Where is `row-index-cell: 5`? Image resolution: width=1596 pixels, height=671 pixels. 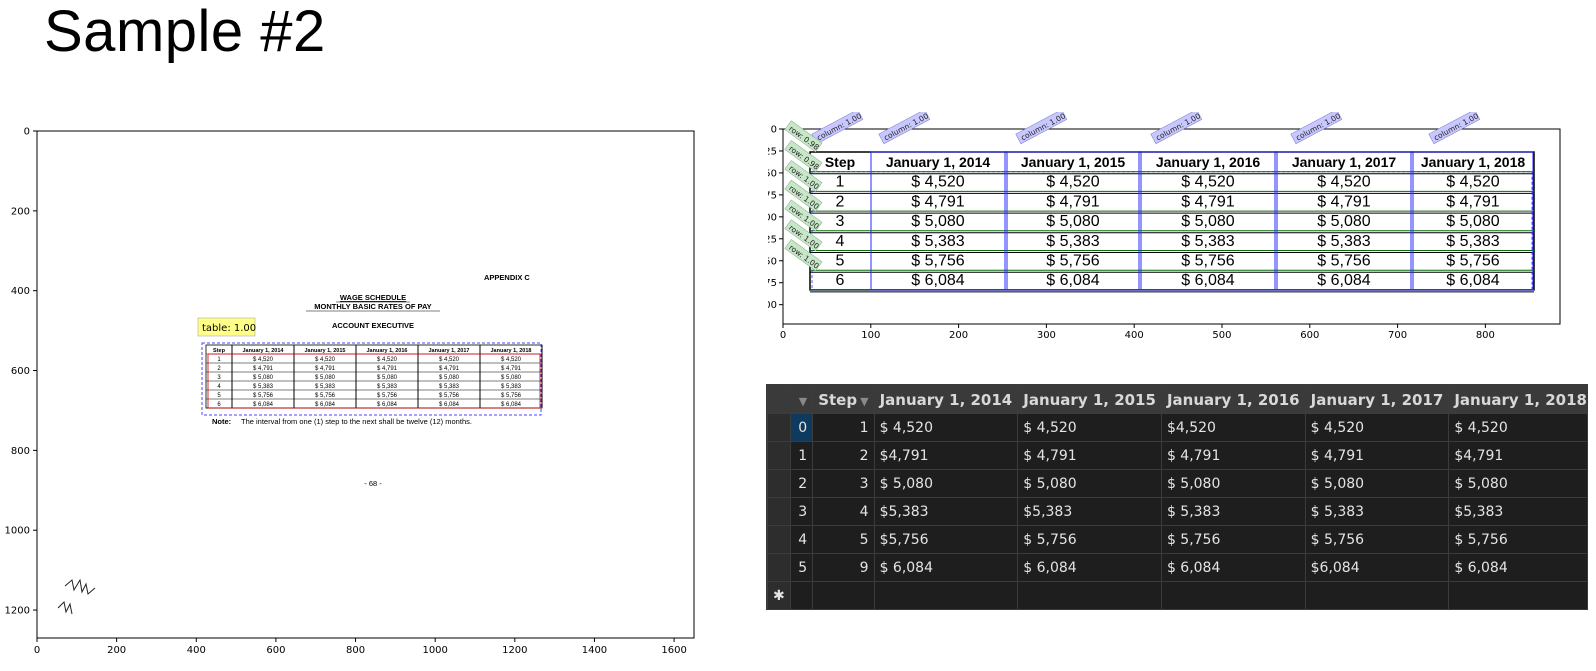 row-index-cell: 5 is located at coordinates (801, 567).